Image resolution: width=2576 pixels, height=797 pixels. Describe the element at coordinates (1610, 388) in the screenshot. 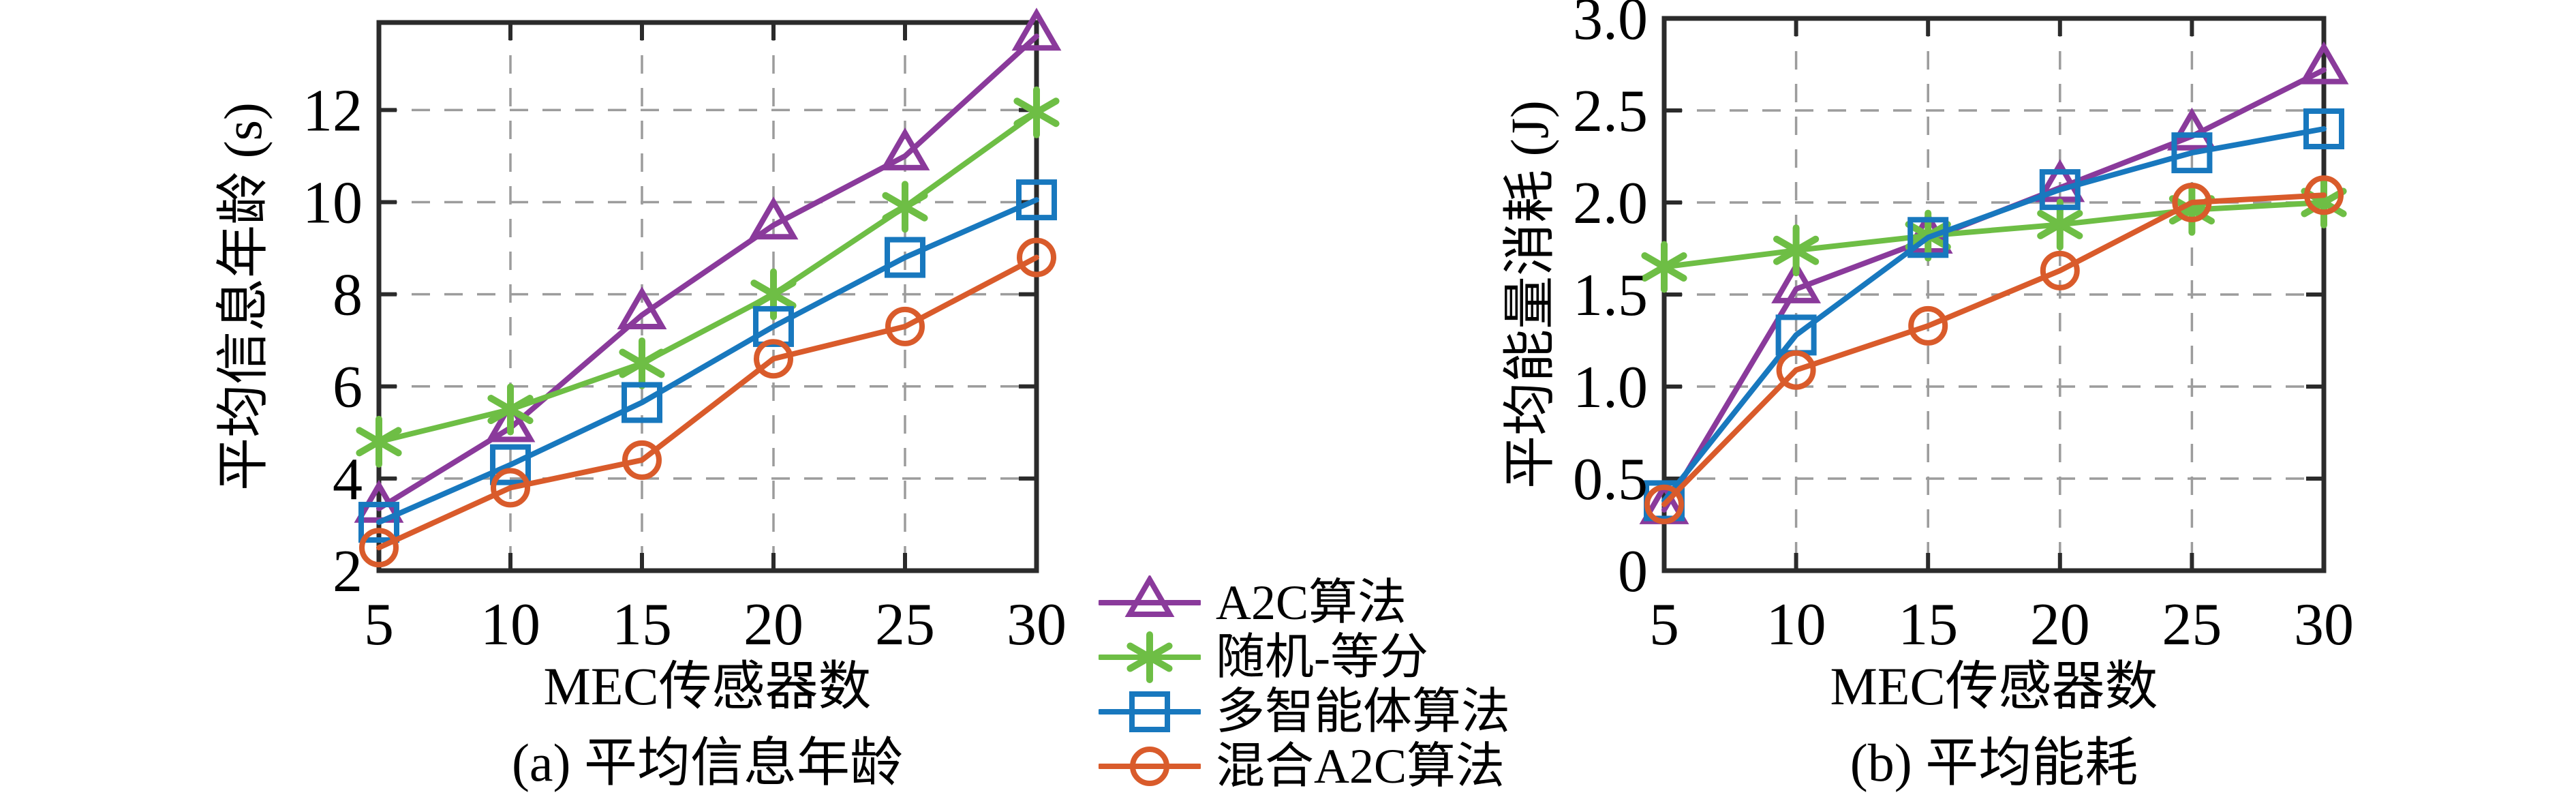

I see `svg-text: 1.0` at that location.